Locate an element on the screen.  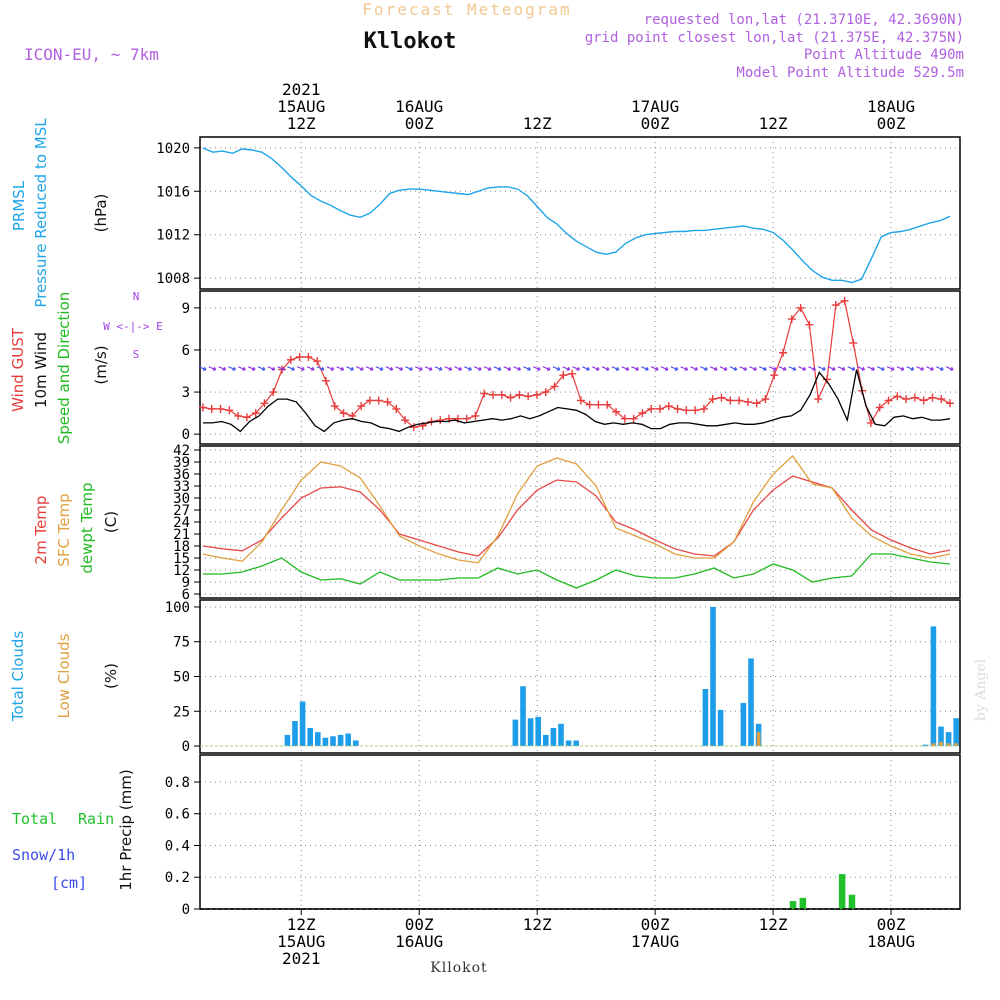
point-altitude: Point Altitude 490m is located at coordinates (884, 55).